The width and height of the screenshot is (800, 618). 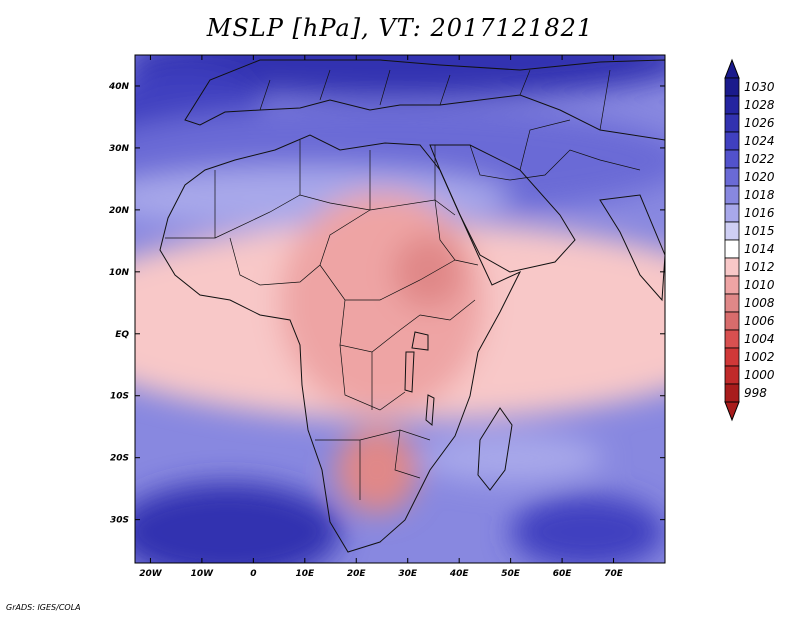 What do you see at coordinates (759, 177) in the screenshot?
I see `colorbar-label: 1020` at bounding box center [759, 177].